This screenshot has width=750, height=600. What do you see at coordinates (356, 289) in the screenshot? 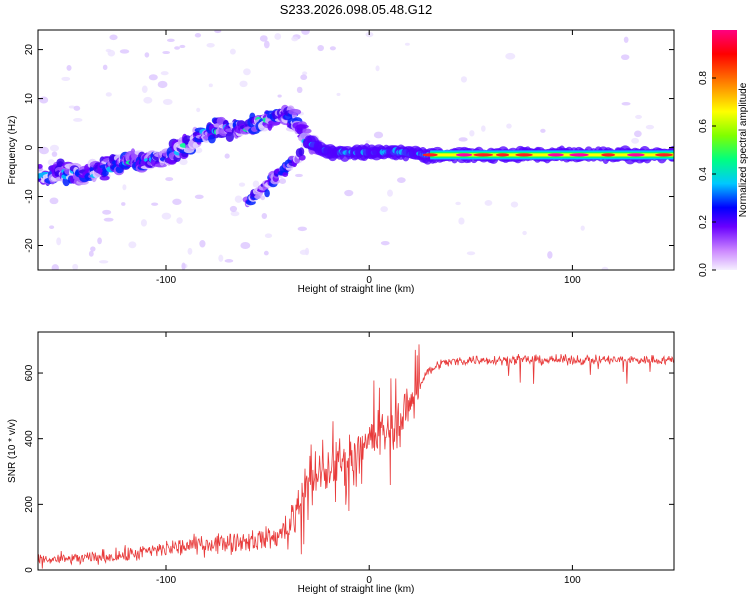
I see `spectrogram-xlabel: Height of straight line (km)` at bounding box center [356, 289].